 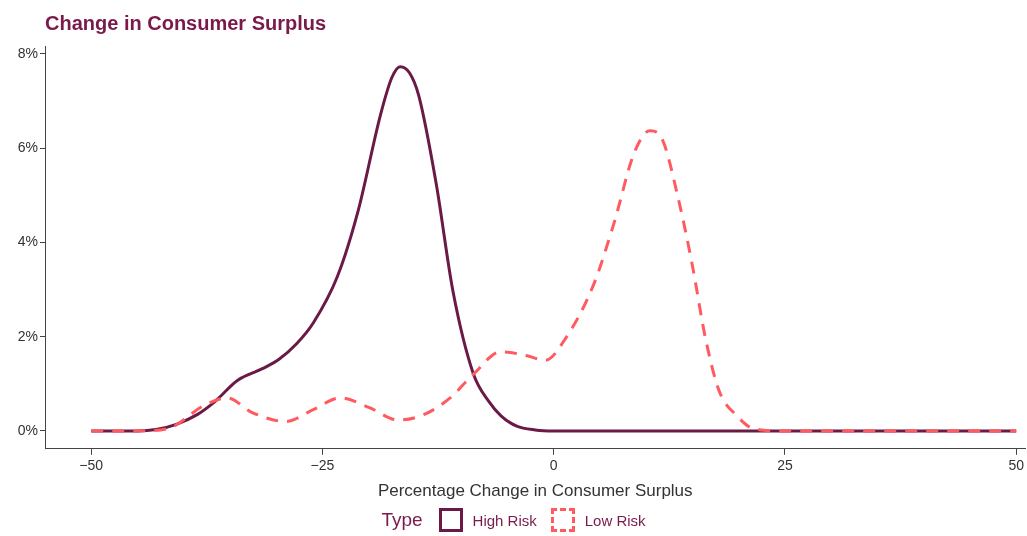 I want to click on chart-title: Change in Consumer Surplus, so click(x=186, y=23).